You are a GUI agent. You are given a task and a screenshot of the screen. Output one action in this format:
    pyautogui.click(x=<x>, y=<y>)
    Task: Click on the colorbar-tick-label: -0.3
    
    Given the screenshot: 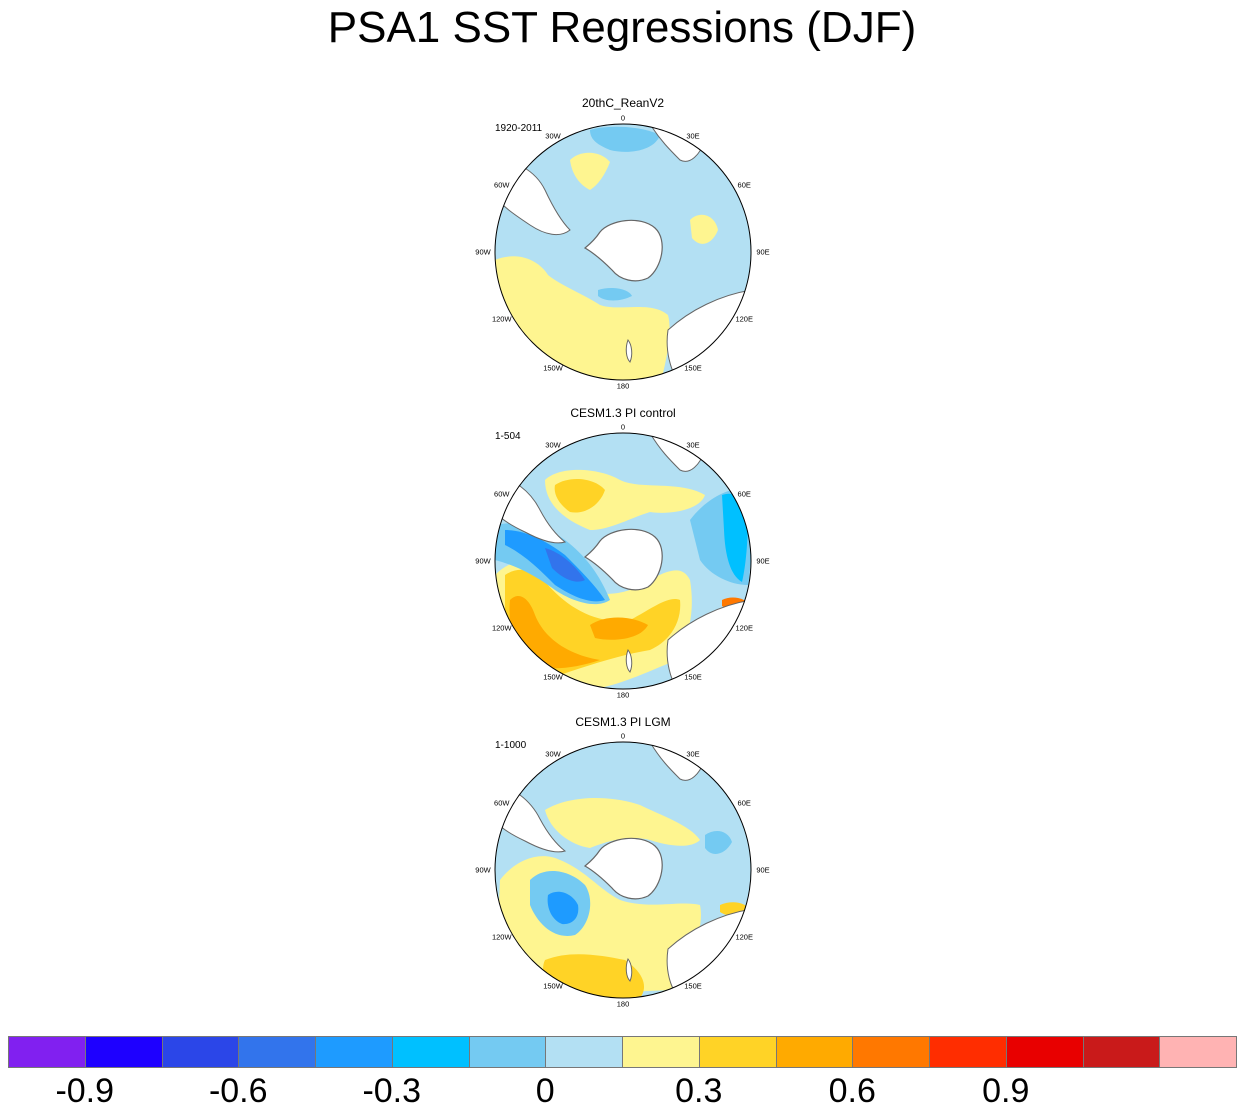 What is the action you would take?
    pyautogui.click(x=392, y=1091)
    